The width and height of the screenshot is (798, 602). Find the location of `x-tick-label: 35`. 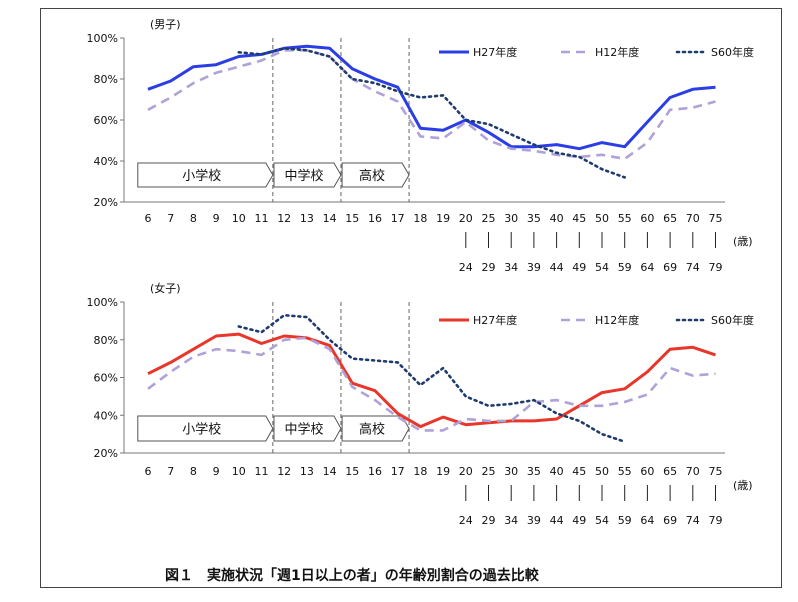

x-tick-label: 35 is located at coordinates (534, 218).